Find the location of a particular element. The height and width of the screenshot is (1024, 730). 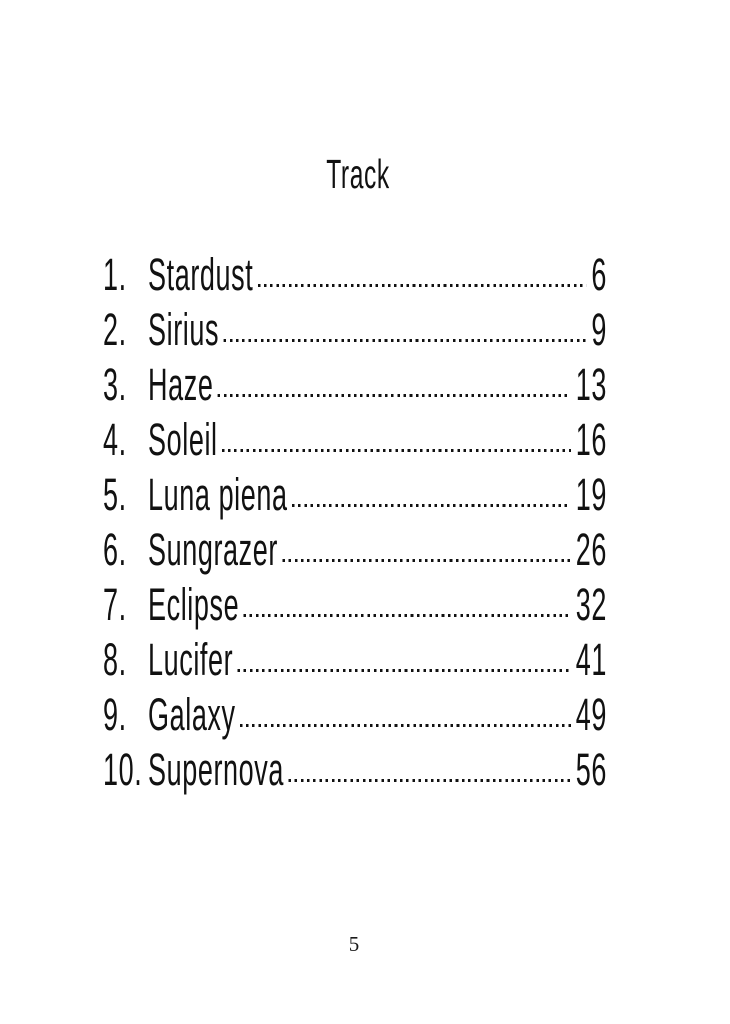

toc-entry: 5. Luna piena 19 is located at coordinates (355, 489).